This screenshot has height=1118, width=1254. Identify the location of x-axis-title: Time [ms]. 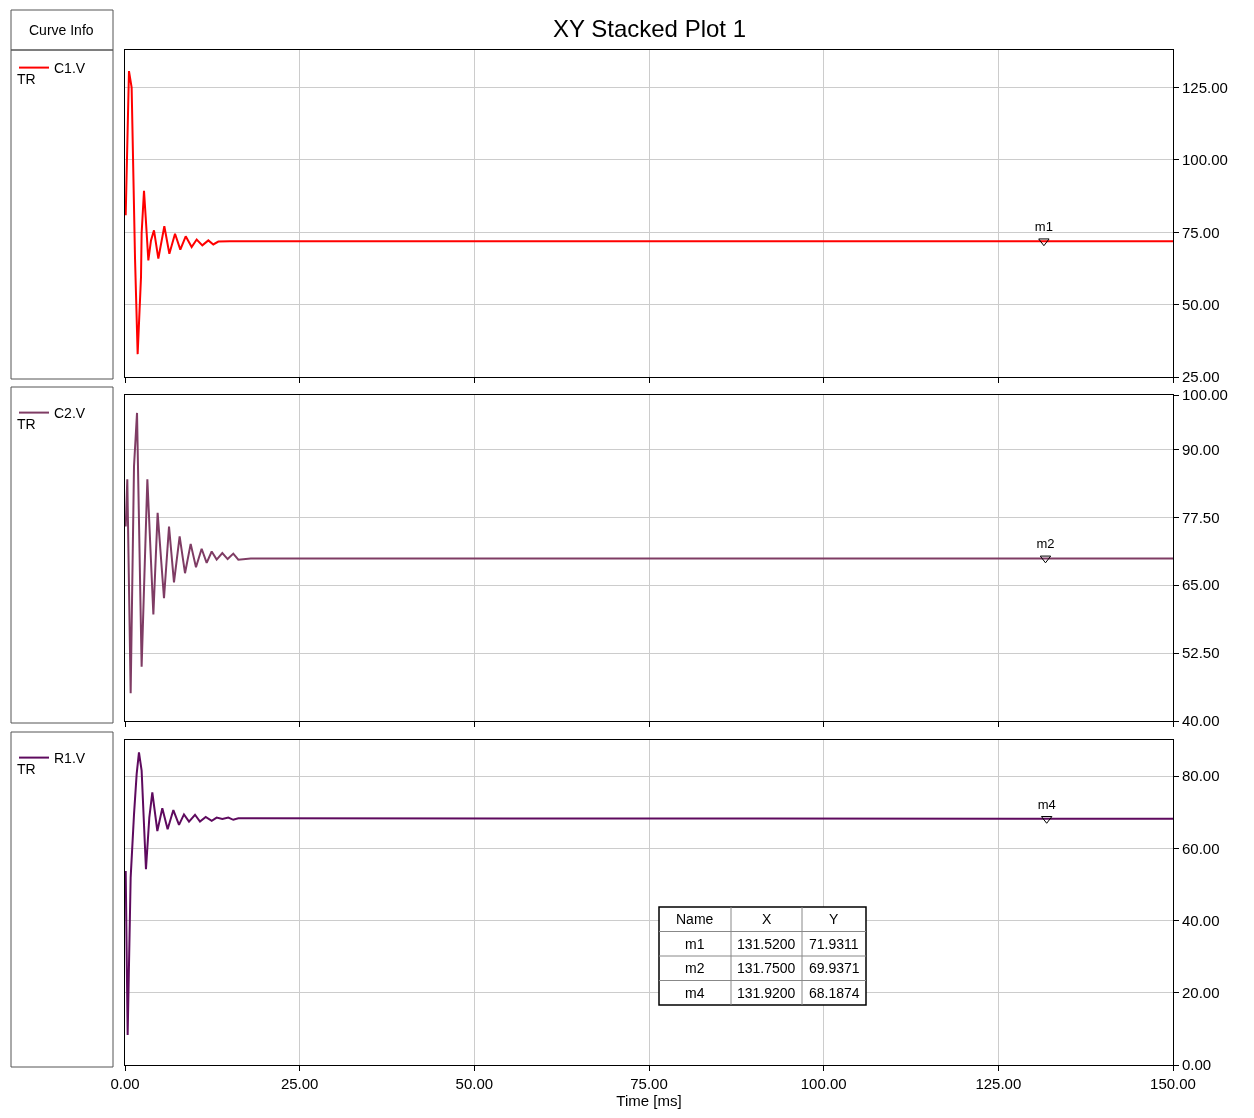
(649, 1100).